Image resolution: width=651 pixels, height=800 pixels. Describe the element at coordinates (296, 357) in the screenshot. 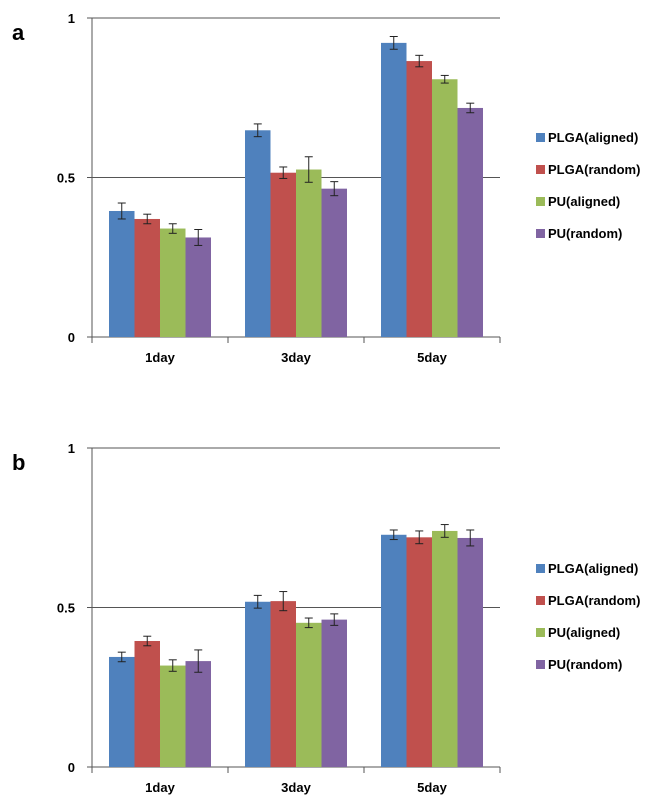

I see `chart-a-category-label: 3day` at that location.